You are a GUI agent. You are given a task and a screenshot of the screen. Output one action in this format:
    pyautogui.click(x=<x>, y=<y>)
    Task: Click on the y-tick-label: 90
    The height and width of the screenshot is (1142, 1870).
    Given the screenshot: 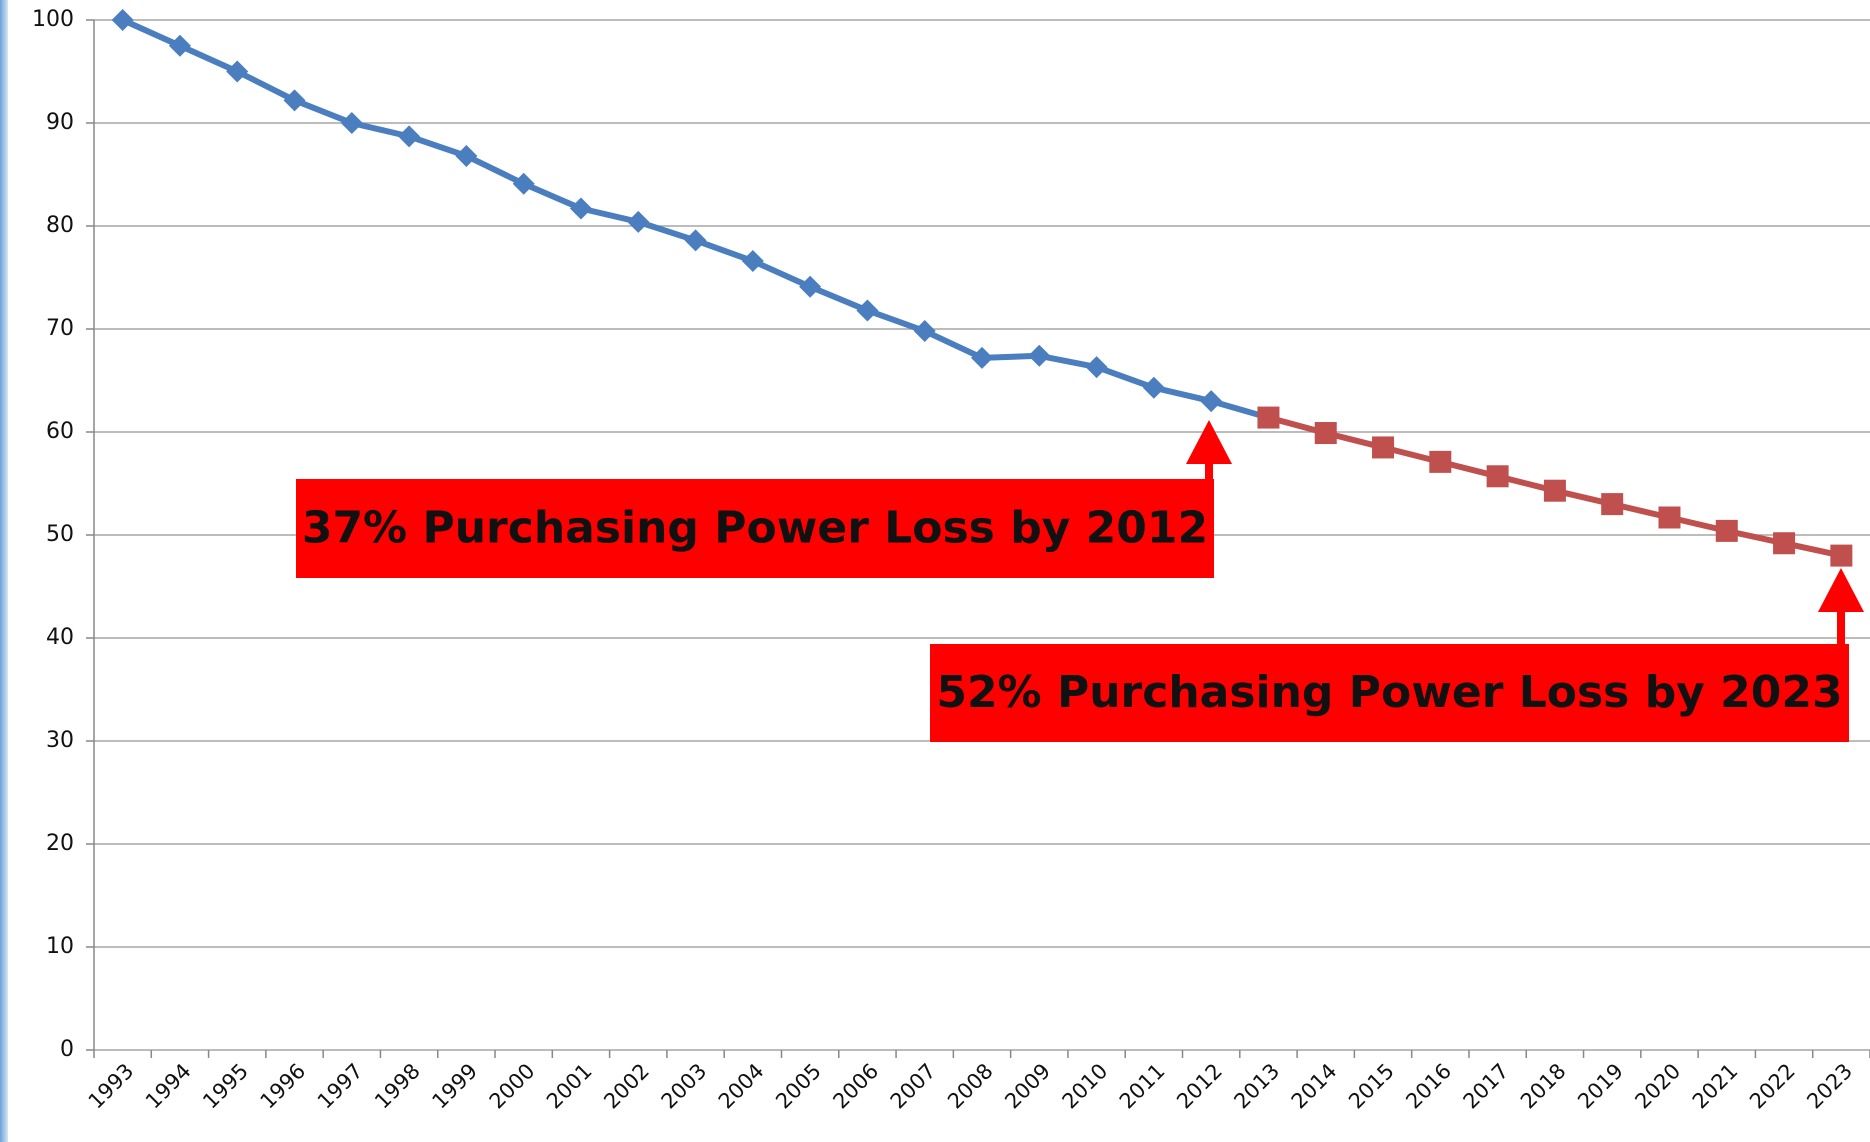 What is the action you would take?
    pyautogui.click(x=60, y=122)
    